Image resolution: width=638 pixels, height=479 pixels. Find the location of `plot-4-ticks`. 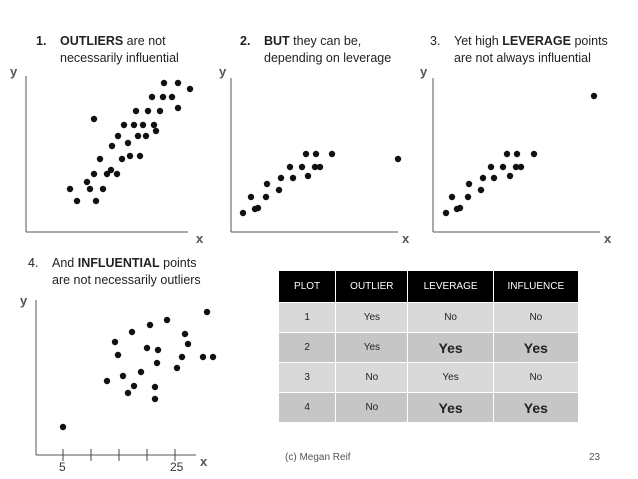

plot-4-ticks is located at coordinates (119, 455).